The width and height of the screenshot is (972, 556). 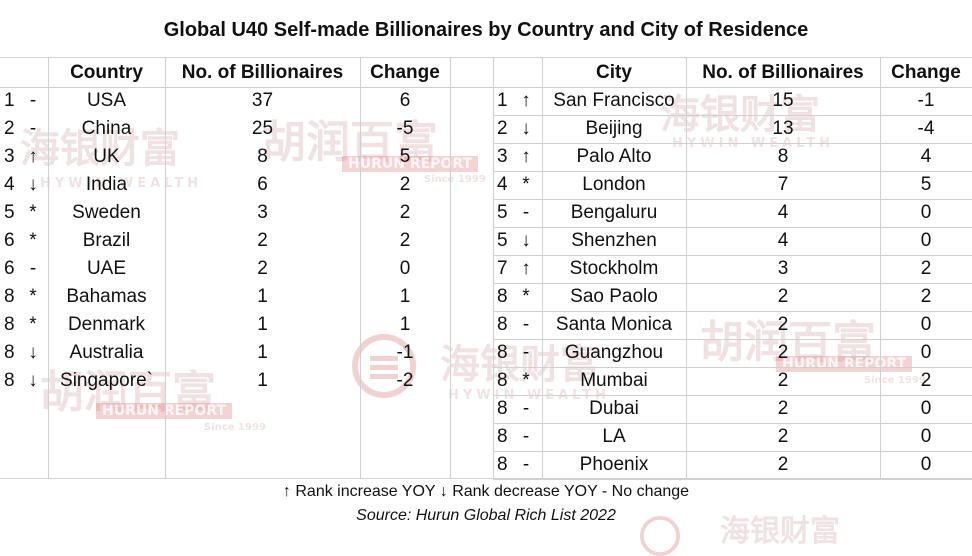 What do you see at coordinates (106, 72) in the screenshot?
I see `country-header: Country` at bounding box center [106, 72].